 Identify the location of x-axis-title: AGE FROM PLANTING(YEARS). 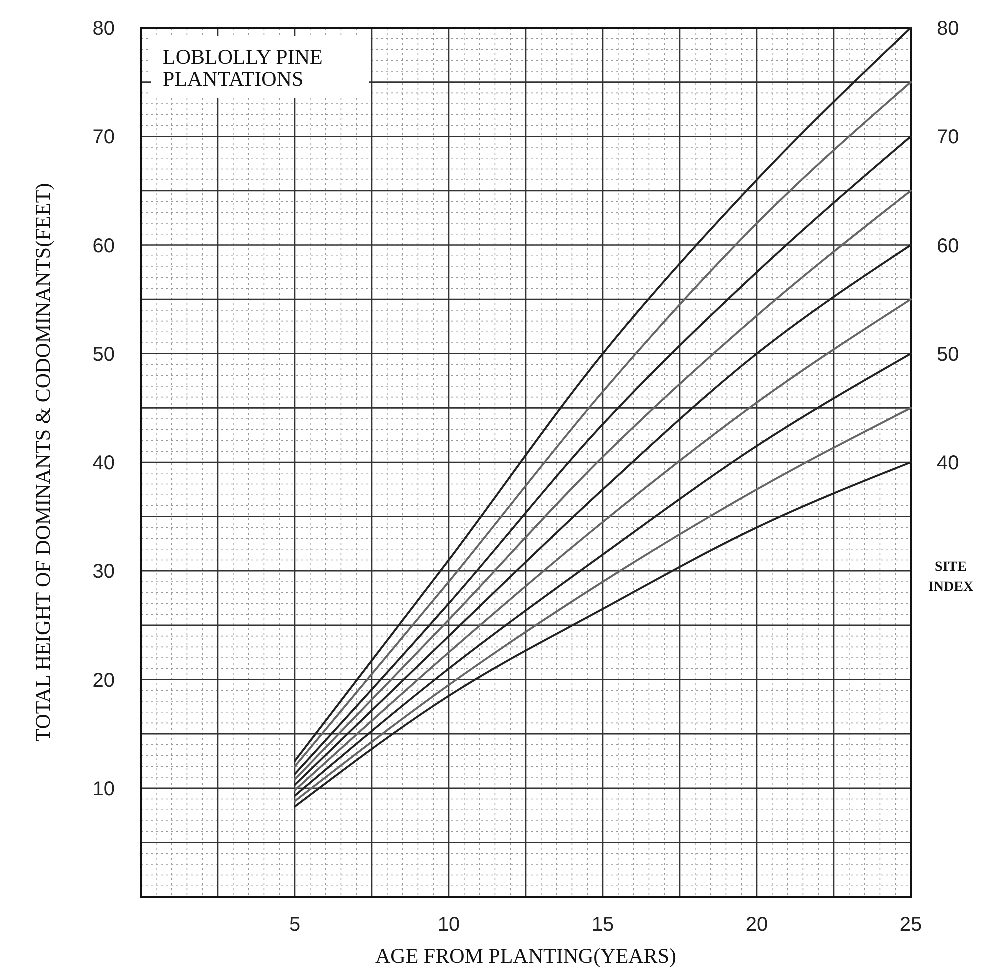
(526, 956).